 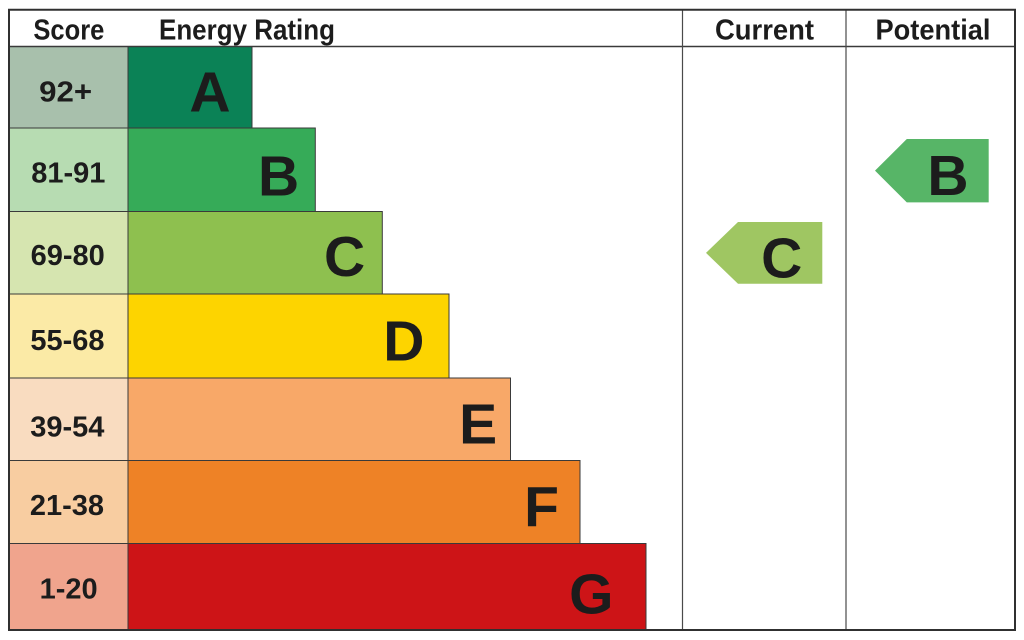 I want to click on svg-text: G, so click(x=591, y=594).